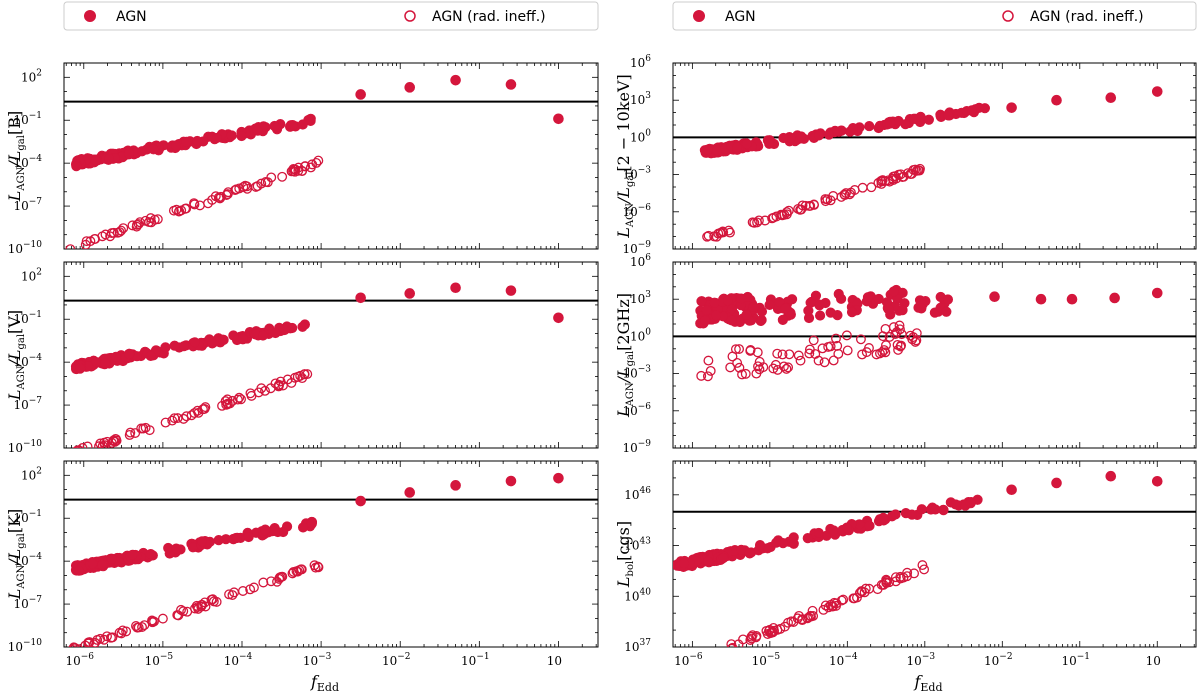 This screenshot has width=1200, height=691. I want to click on x-tick-label: 10⁻², so click(396, 660).